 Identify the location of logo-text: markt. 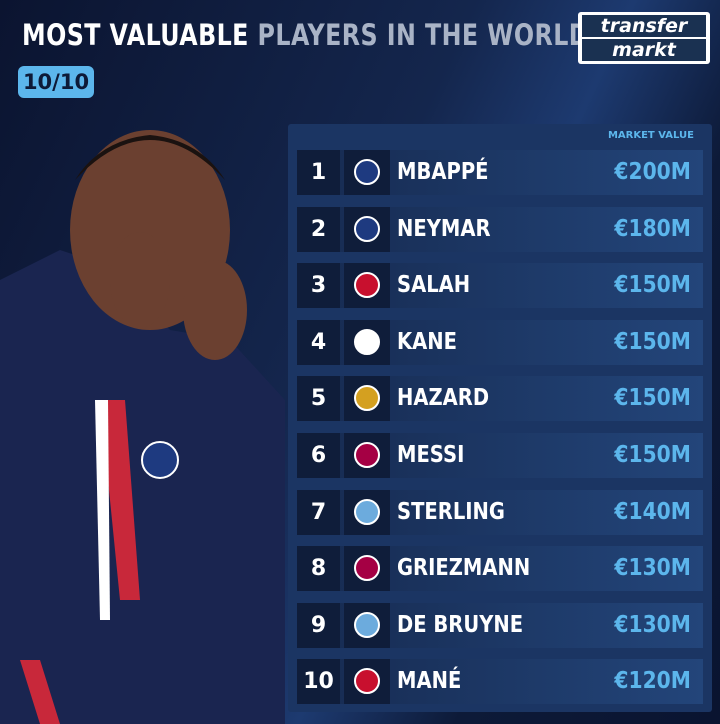
(644, 50).